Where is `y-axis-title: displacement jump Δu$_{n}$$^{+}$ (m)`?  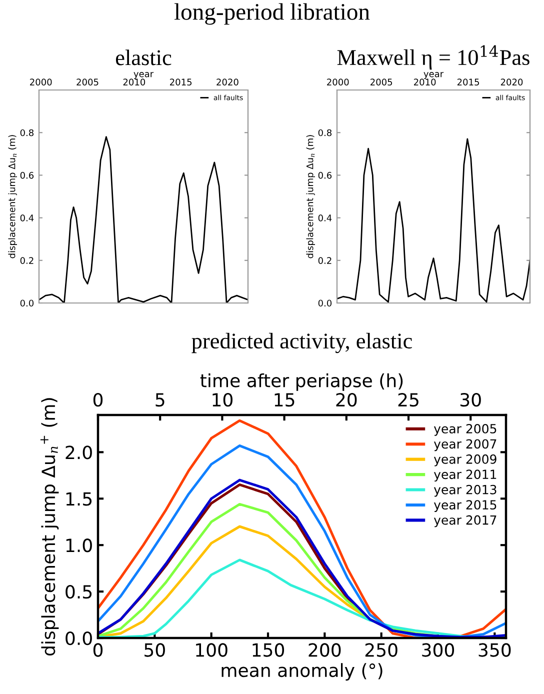 y-axis-title: displacement jump Δu$_{n}$$^{+}$ (m) is located at coordinates (49, 527).